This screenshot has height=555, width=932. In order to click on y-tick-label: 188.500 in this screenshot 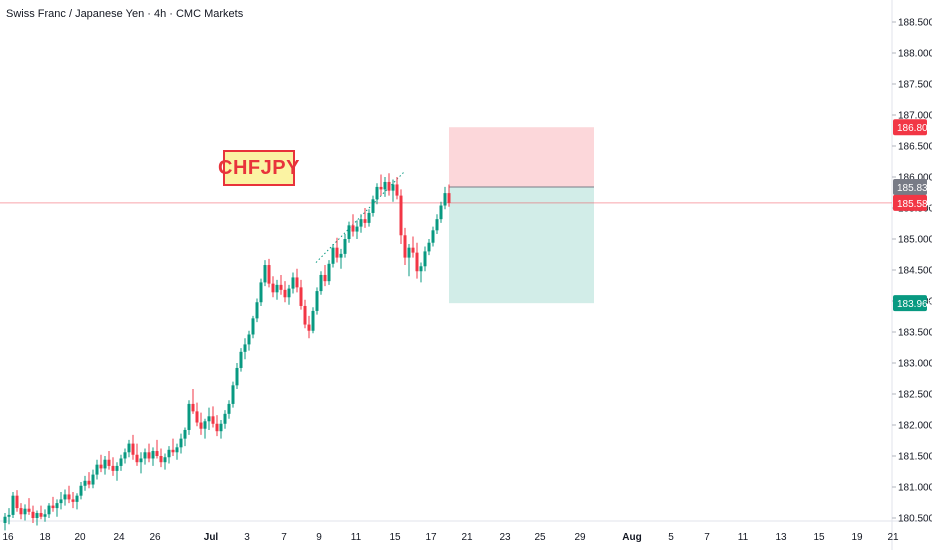, I will do `click(915, 23)`.